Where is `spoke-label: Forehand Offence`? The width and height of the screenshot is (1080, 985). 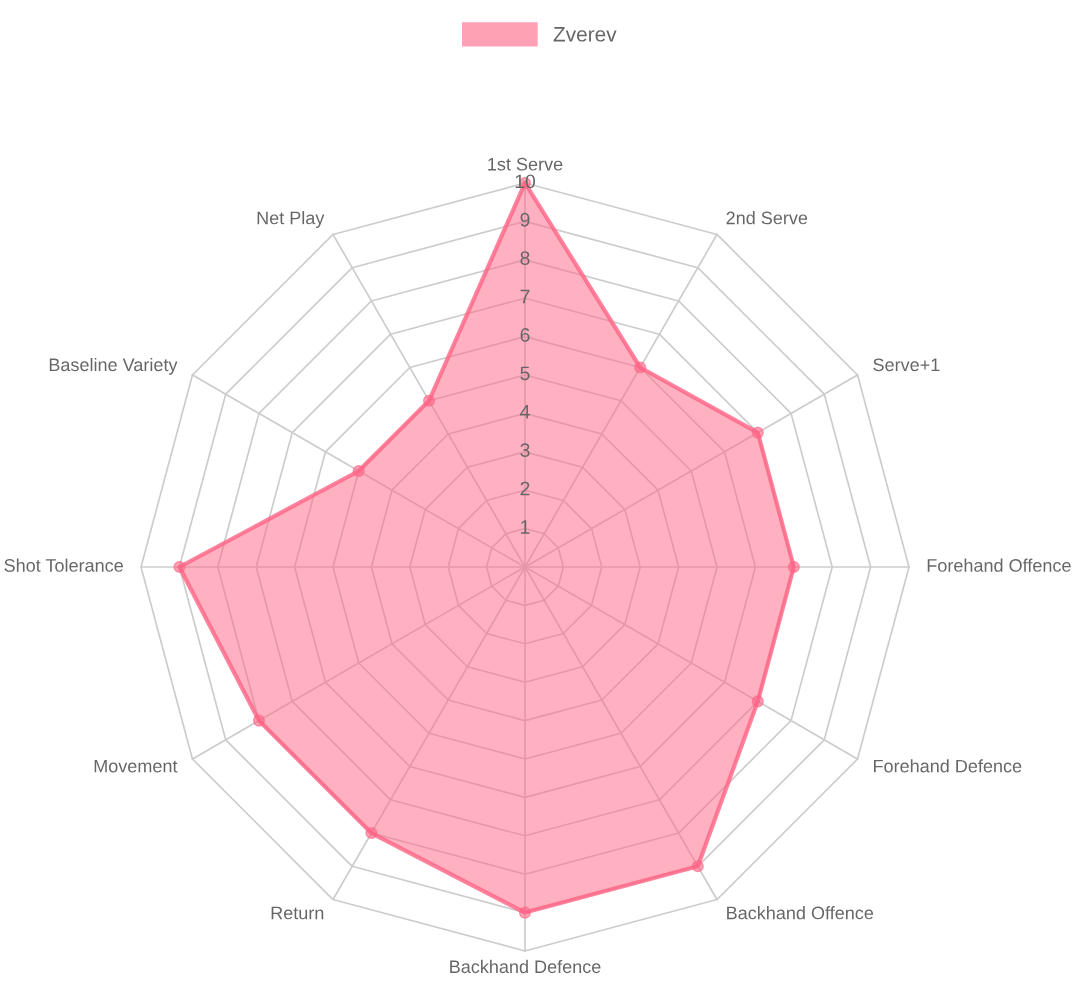
spoke-label: Forehand Offence is located at coordinates (999, 565).